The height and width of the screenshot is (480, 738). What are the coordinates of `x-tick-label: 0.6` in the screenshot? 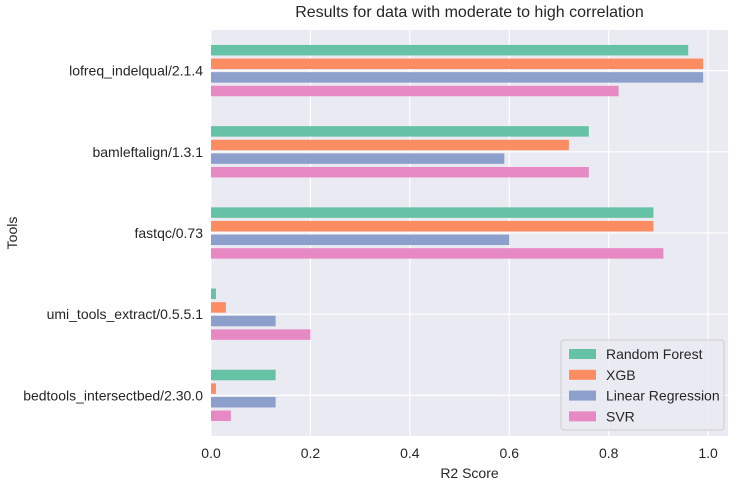 It's located at (510, 453).